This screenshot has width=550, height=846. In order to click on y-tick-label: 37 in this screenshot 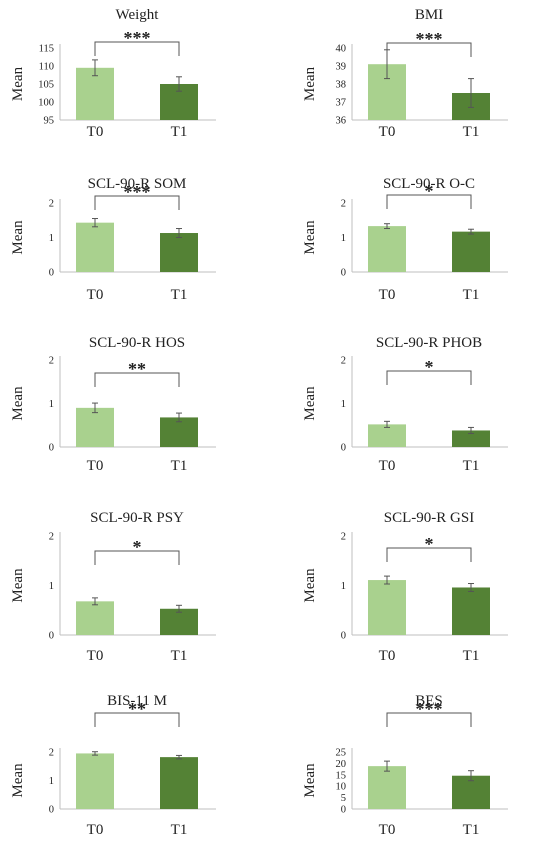, I will do `click(341, 103)`.